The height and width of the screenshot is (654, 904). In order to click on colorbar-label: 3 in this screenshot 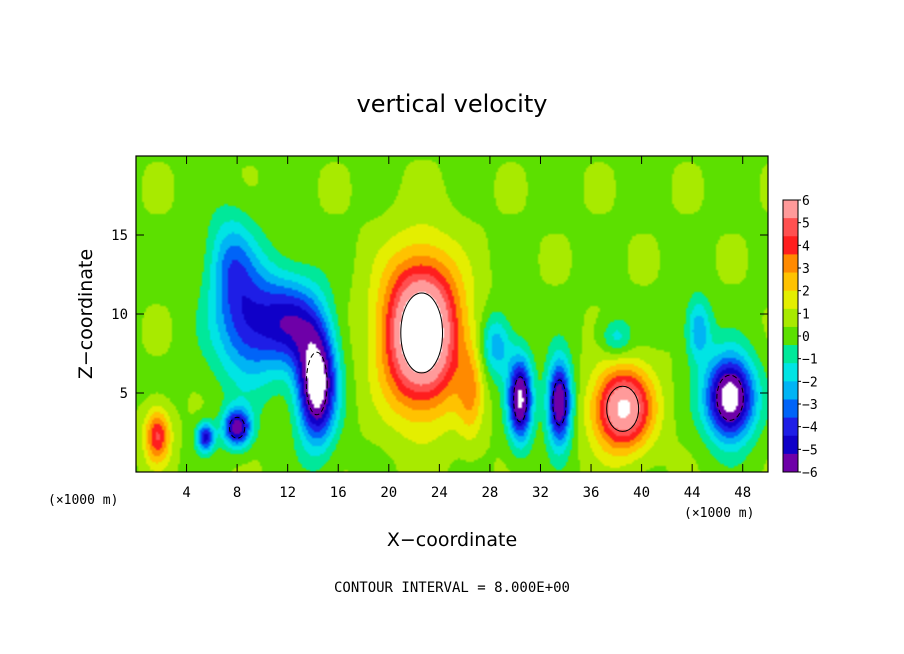, I will do `click(806, 269)`.